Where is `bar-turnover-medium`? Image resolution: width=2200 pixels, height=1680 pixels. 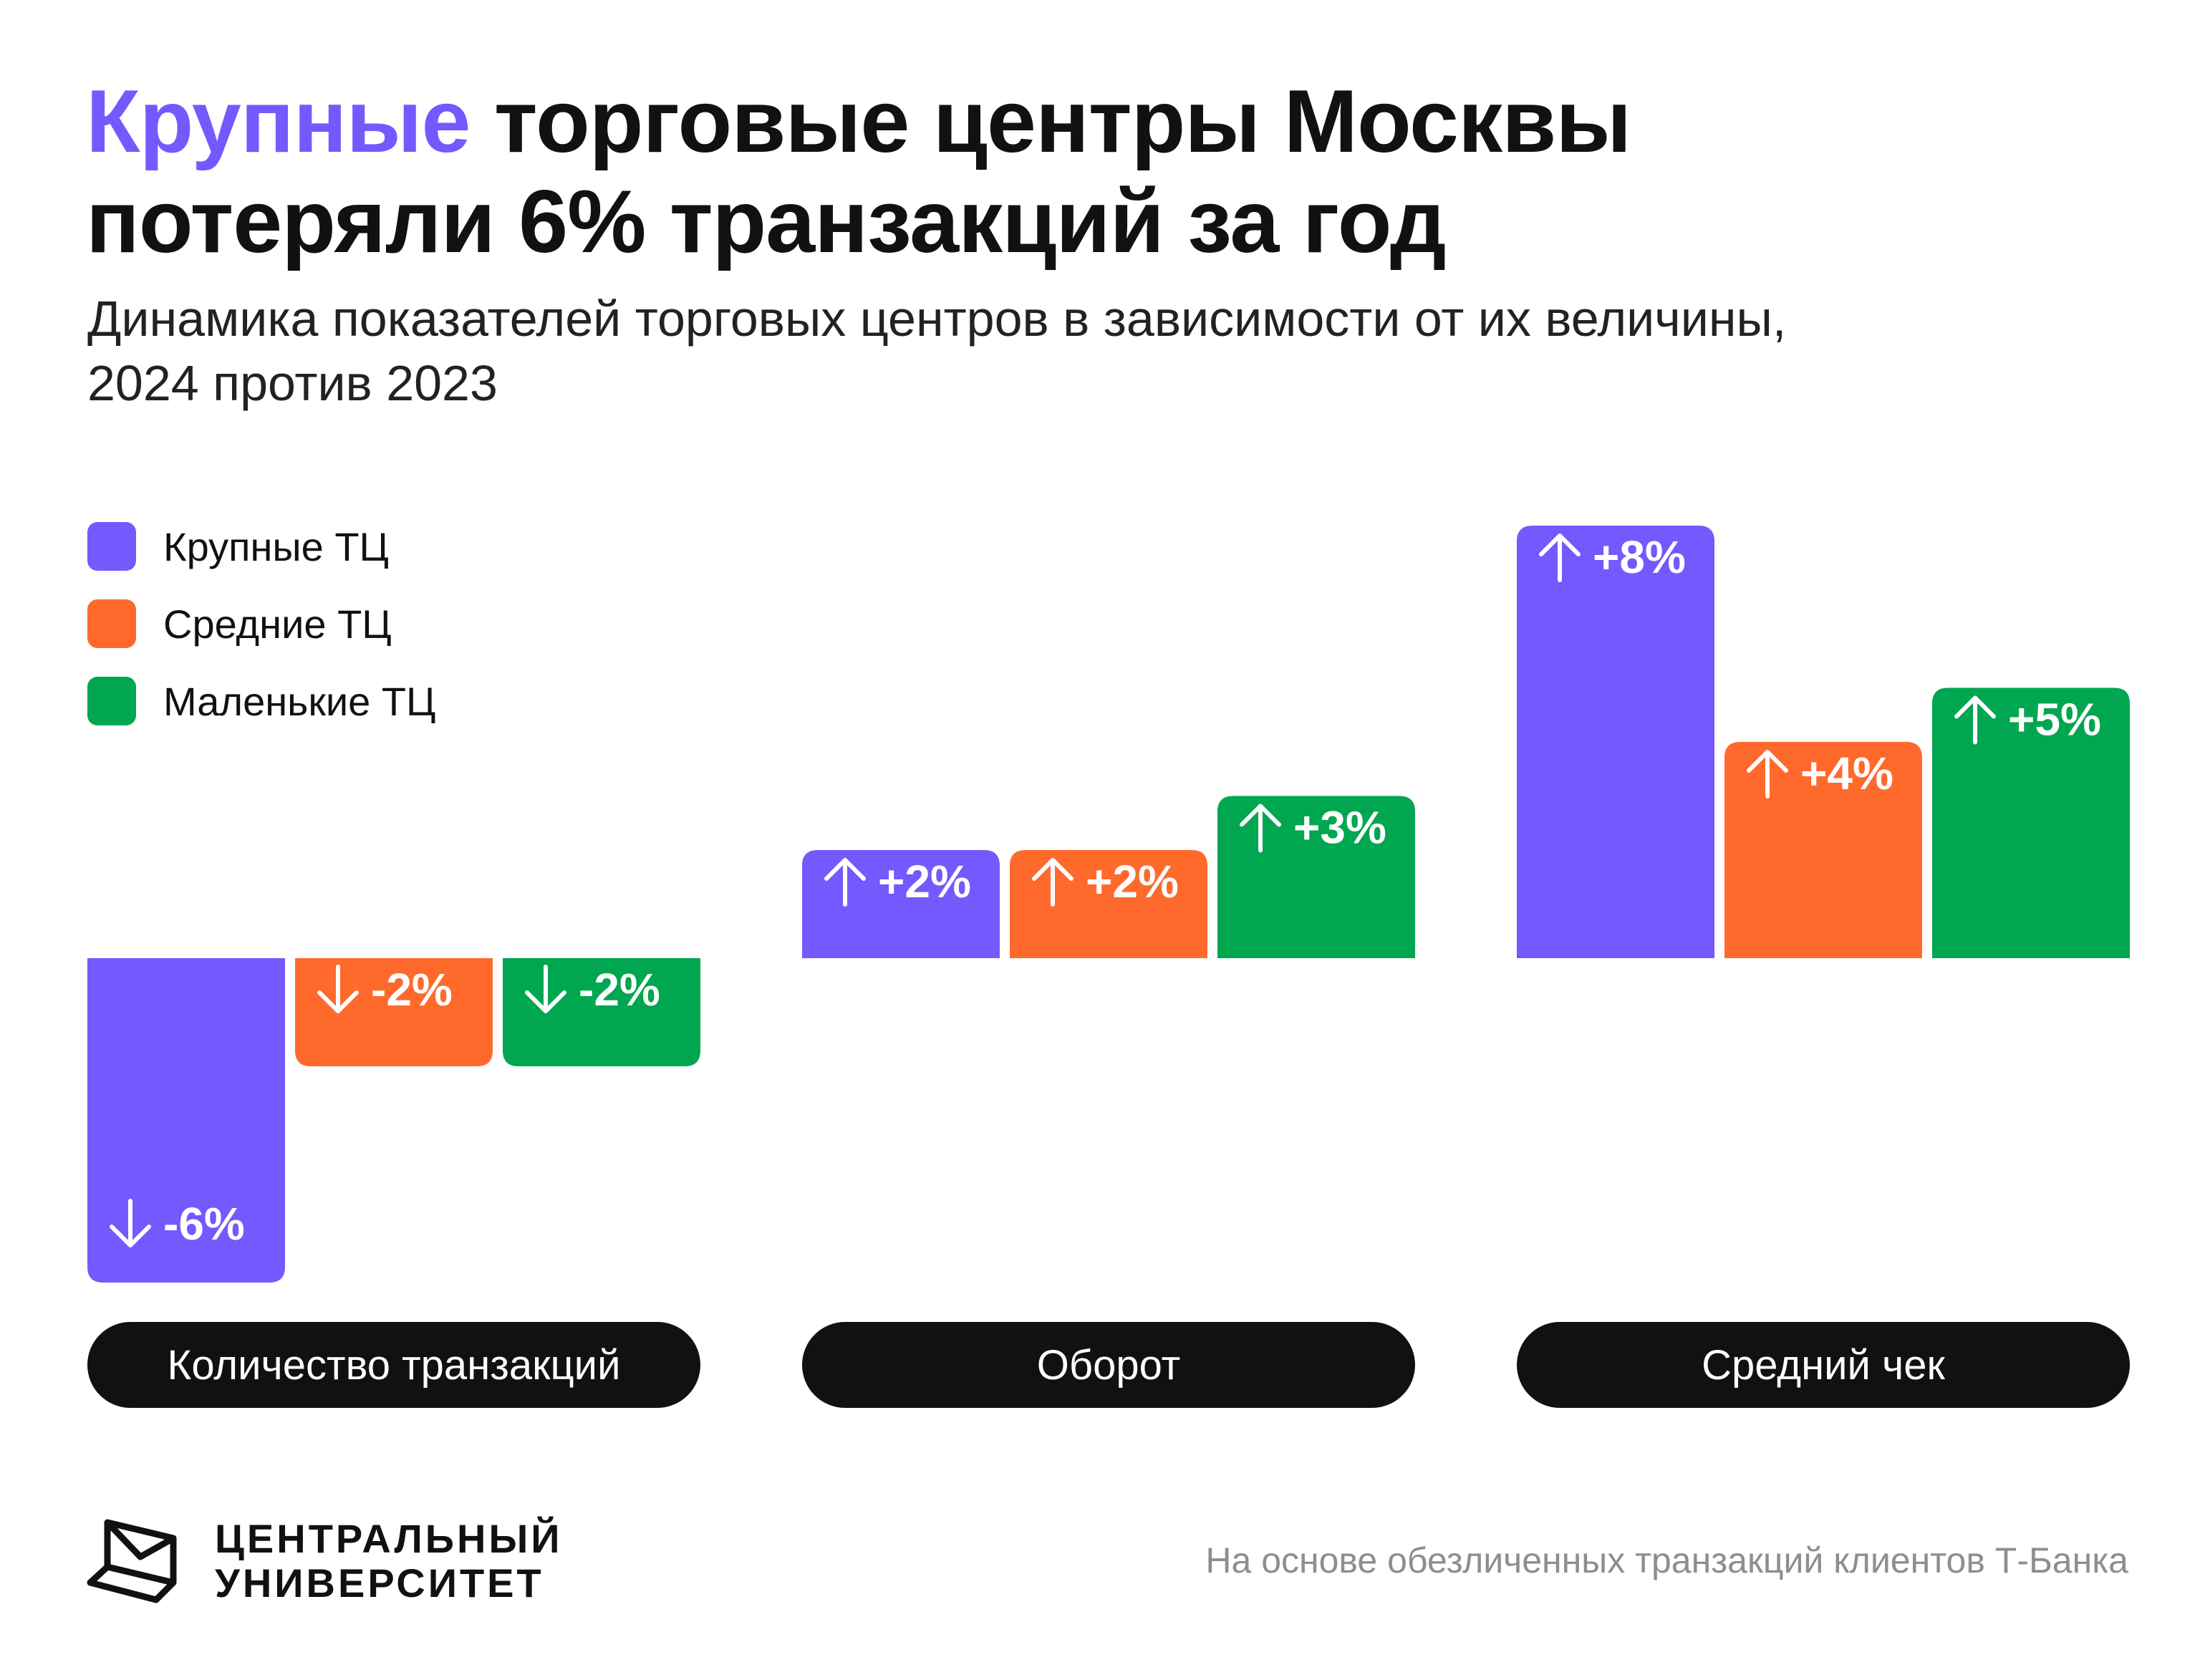
bar-turnover-medium is located at coordinates (1109, 904).